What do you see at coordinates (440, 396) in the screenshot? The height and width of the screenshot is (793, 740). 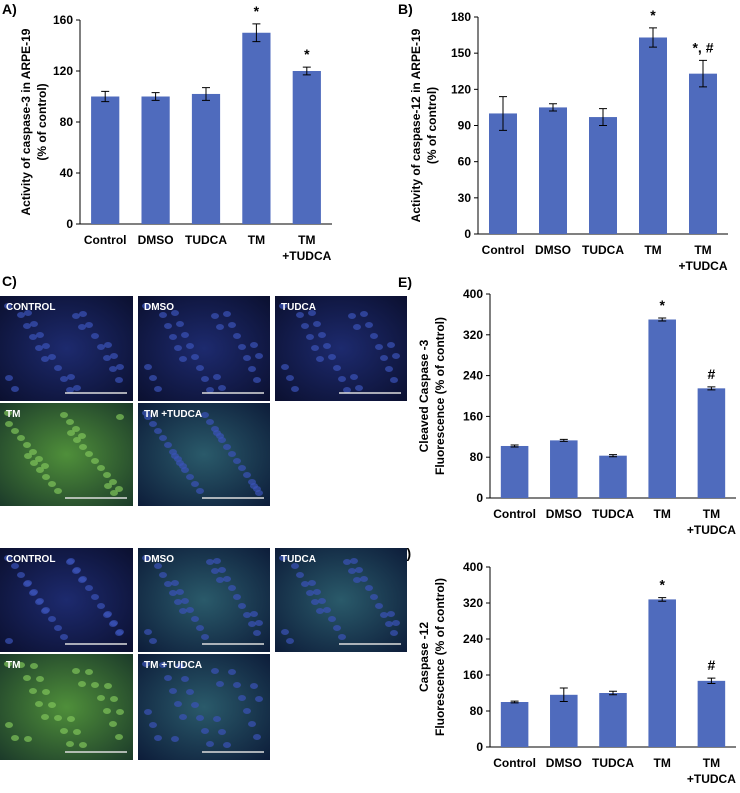 I see `y-axis-label: Fluorescence (% of control)` at bounding box center [440, 396].